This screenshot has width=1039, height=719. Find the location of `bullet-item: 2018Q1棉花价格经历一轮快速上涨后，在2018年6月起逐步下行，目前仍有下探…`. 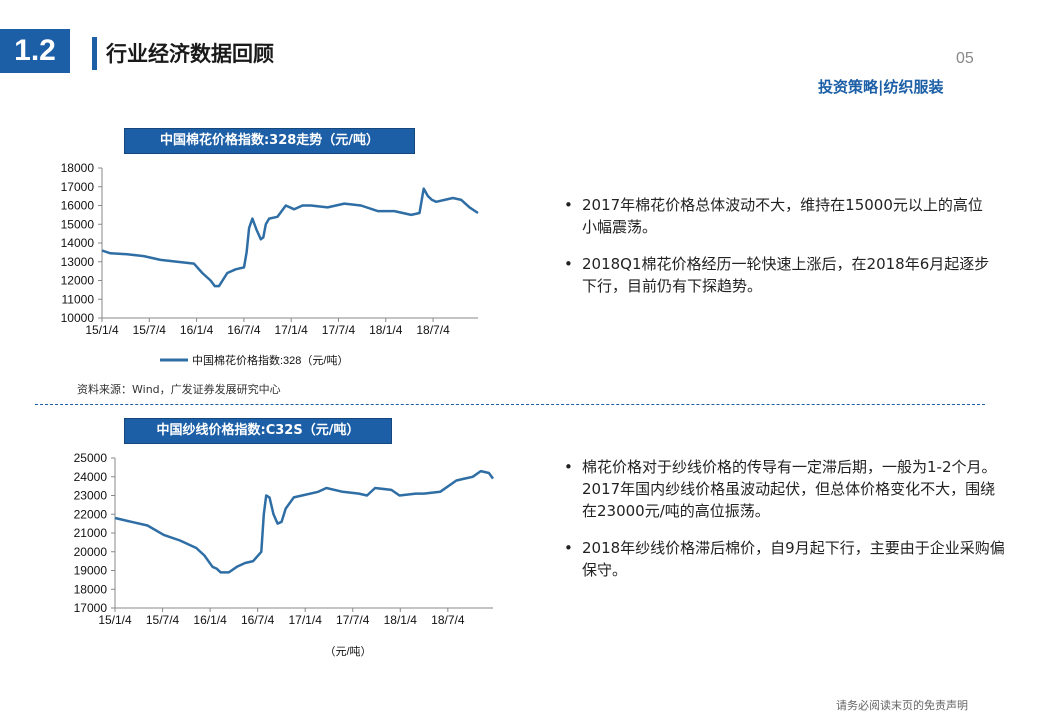

bullet-item: 2018Q1棉花价格经历一轮快速上涨后，在2018年6月起逐步下行，目前仍有下探… is located at coordinates (775, 275).